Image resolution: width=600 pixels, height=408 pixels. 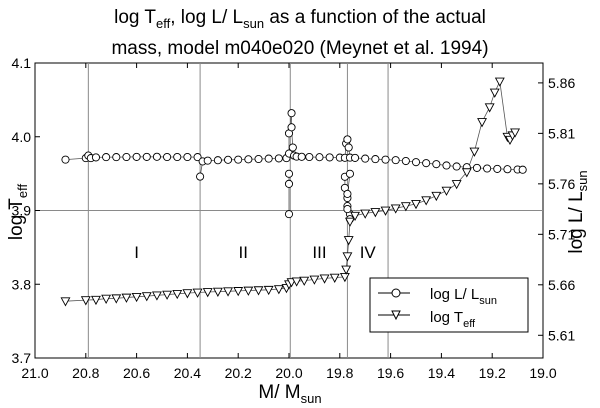 I want to click on legend-box, so click(x=449, y=305).